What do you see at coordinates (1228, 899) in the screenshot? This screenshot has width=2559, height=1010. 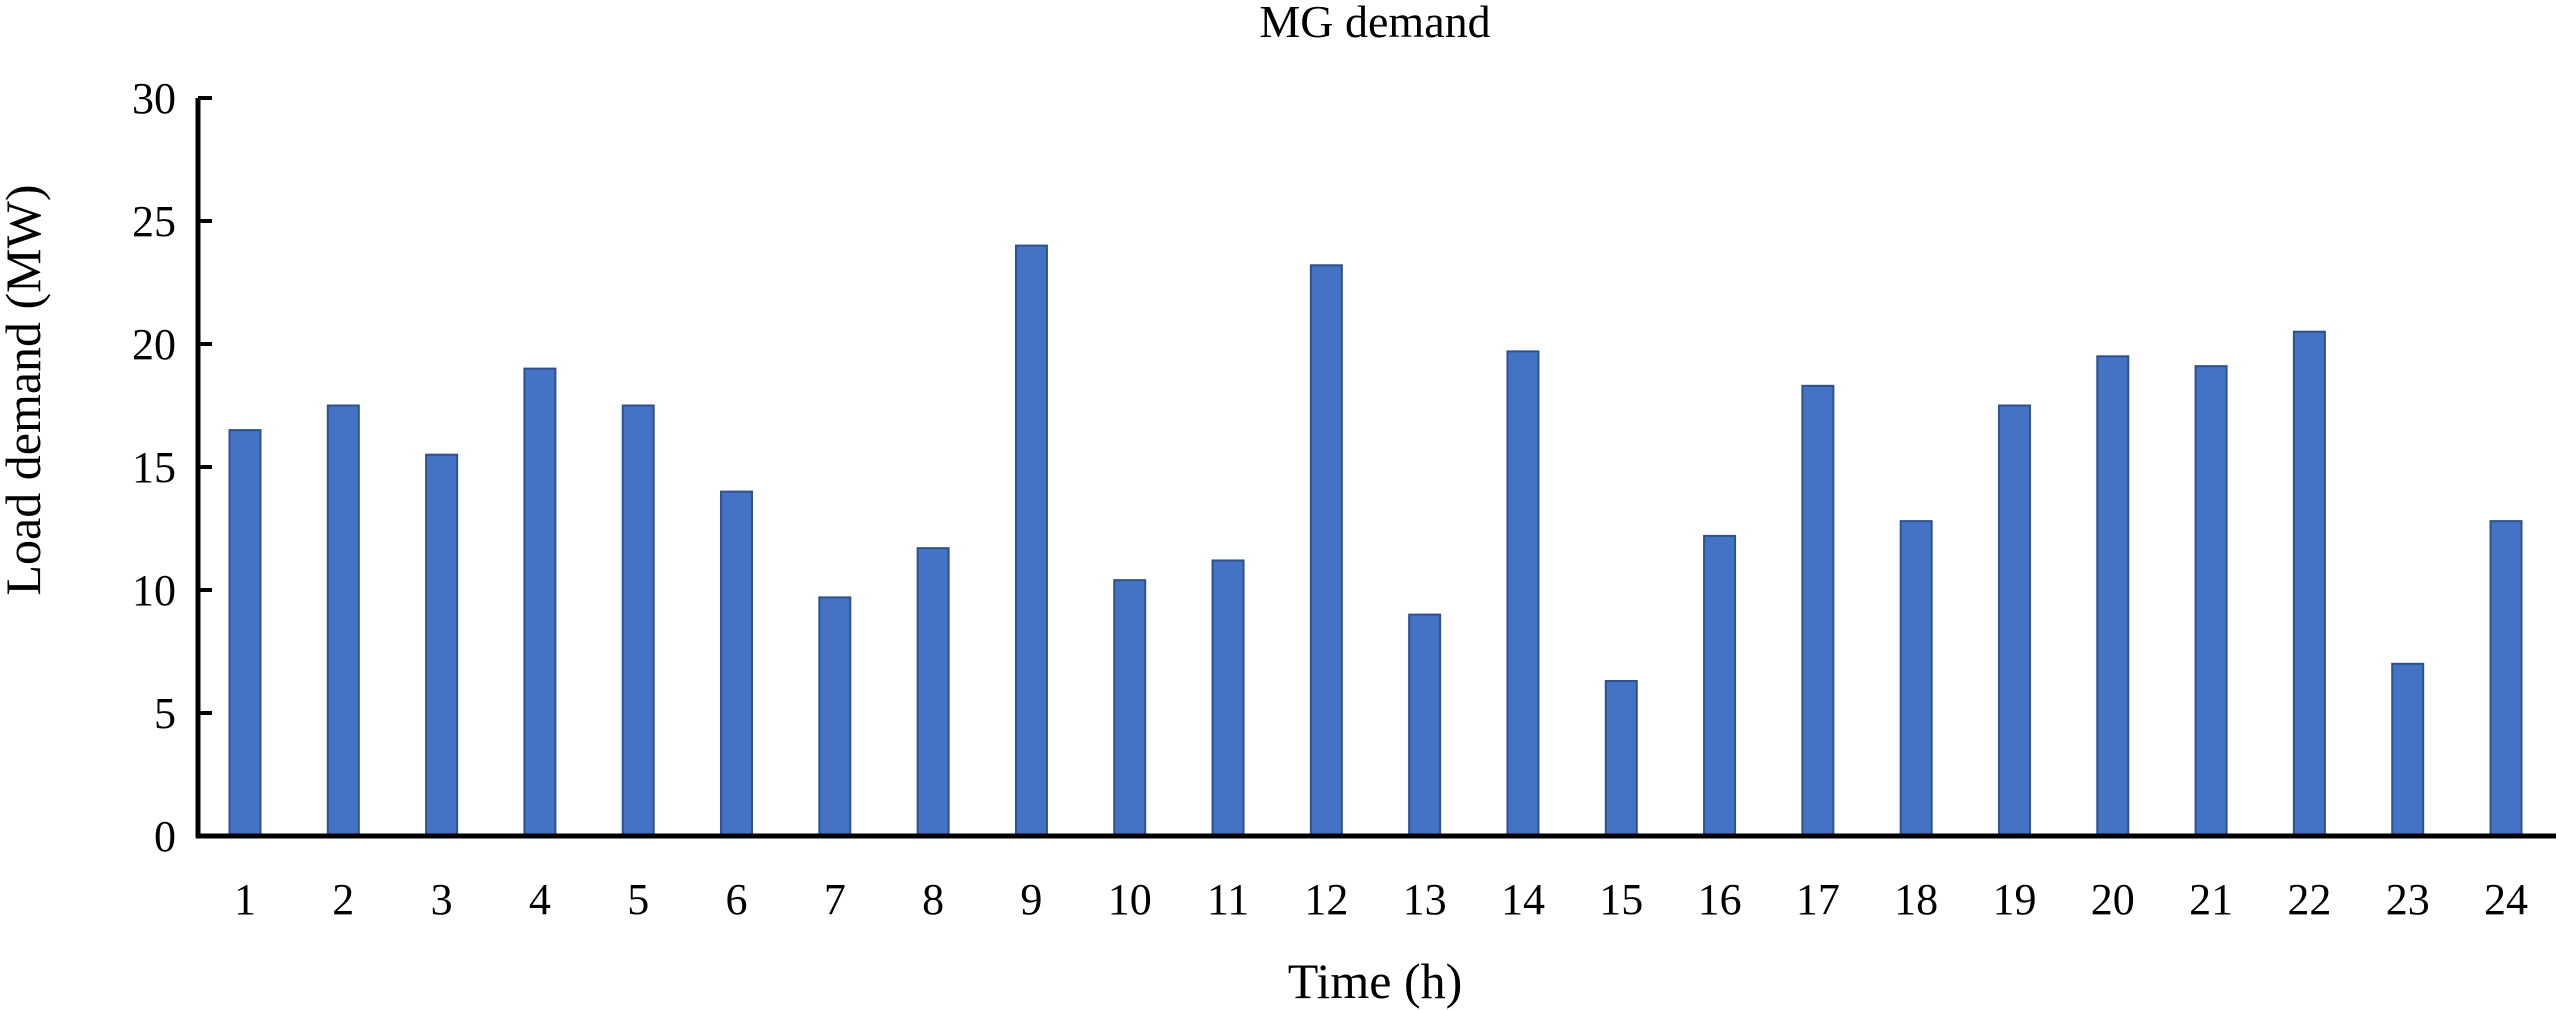 I see `x-tick-label: 11` at bounding box center [1228, 899].